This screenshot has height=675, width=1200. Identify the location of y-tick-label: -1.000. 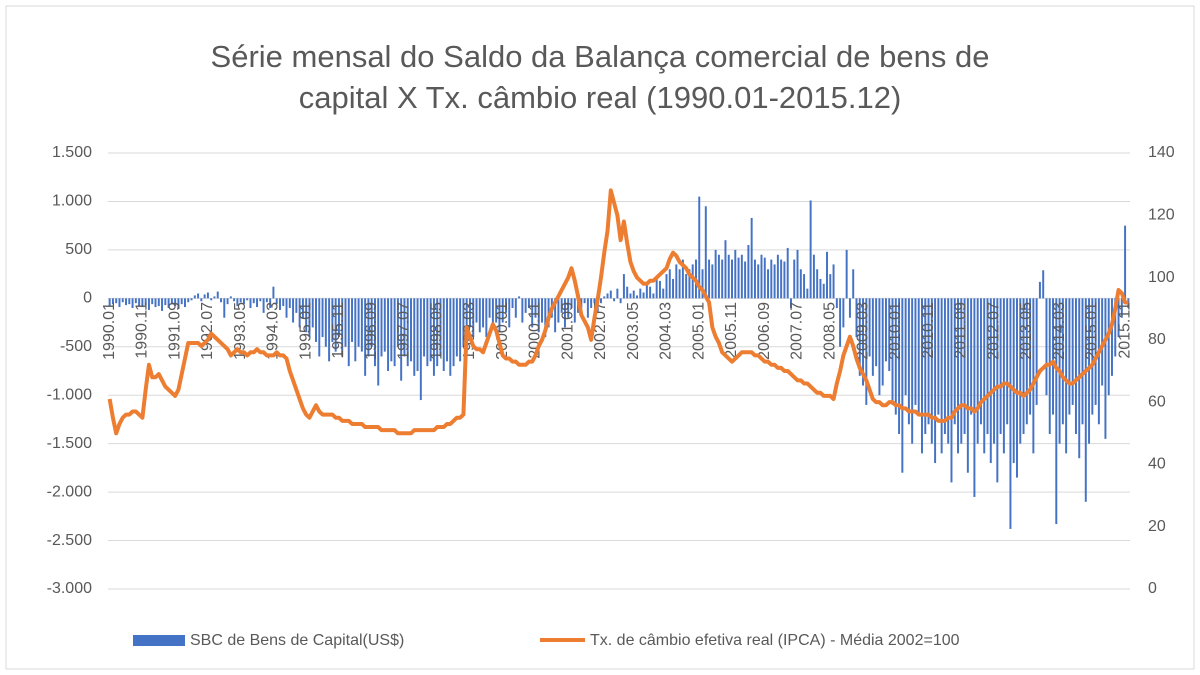
(69, 394).